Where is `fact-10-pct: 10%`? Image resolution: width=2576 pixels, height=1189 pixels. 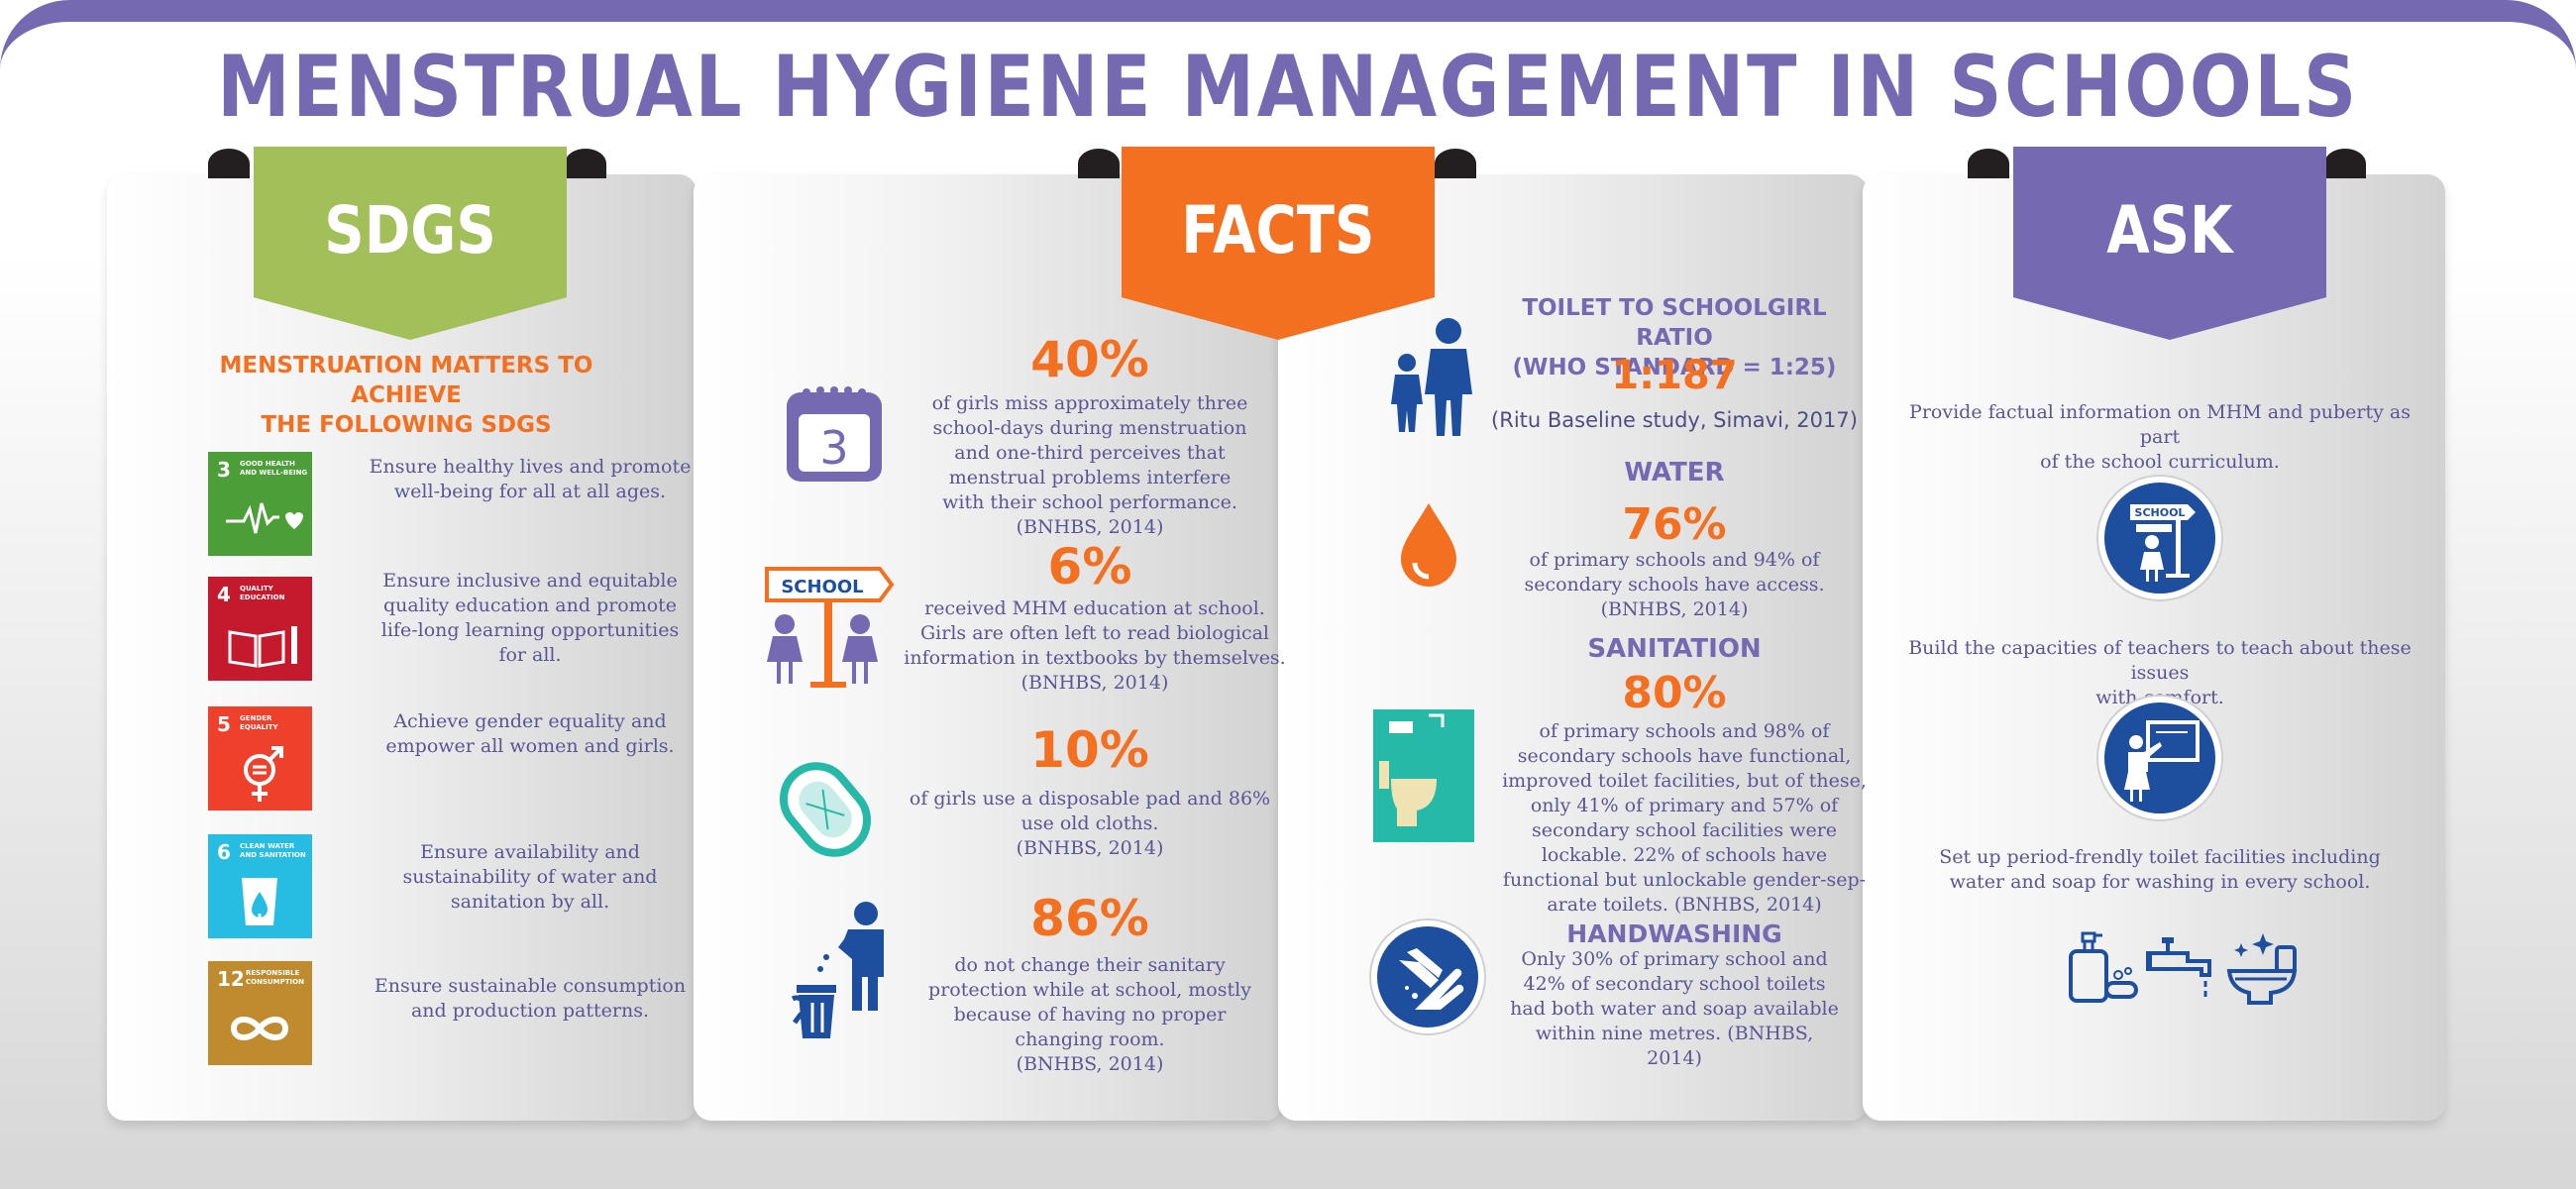
fact-10-pct: 10% is located at coordinates (1089, 750).